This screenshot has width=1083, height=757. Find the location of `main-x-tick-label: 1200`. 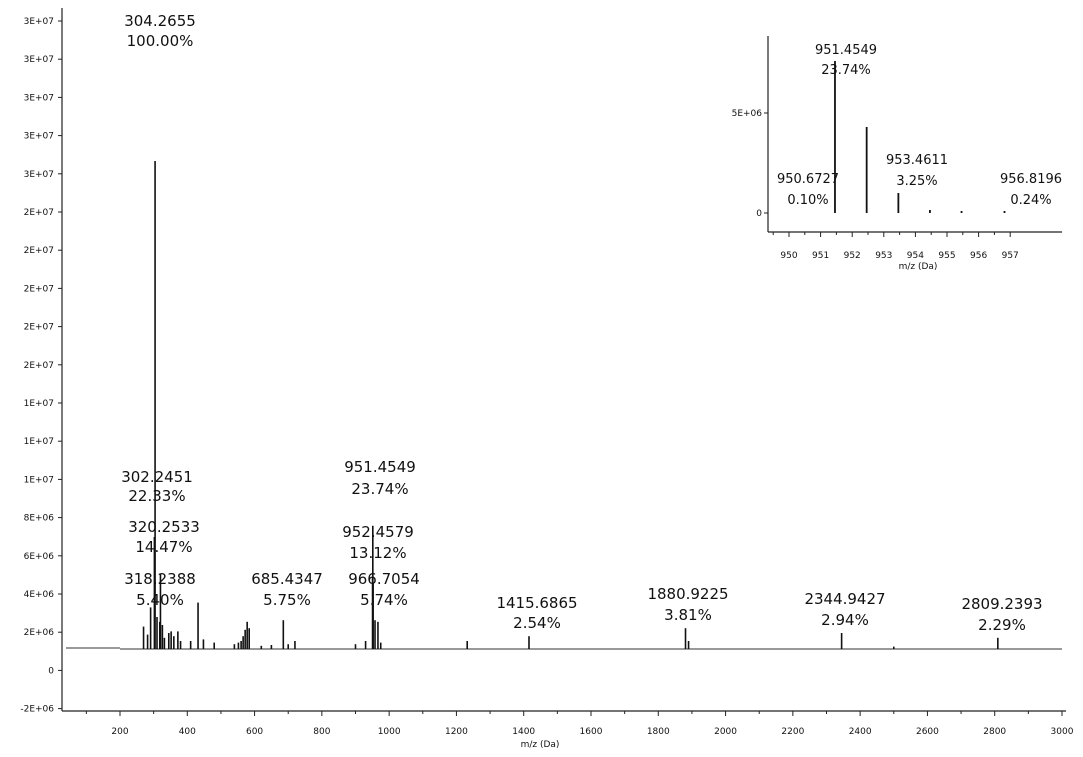

main-x-tick-label: 1200 is located at coordinates (456, 732).